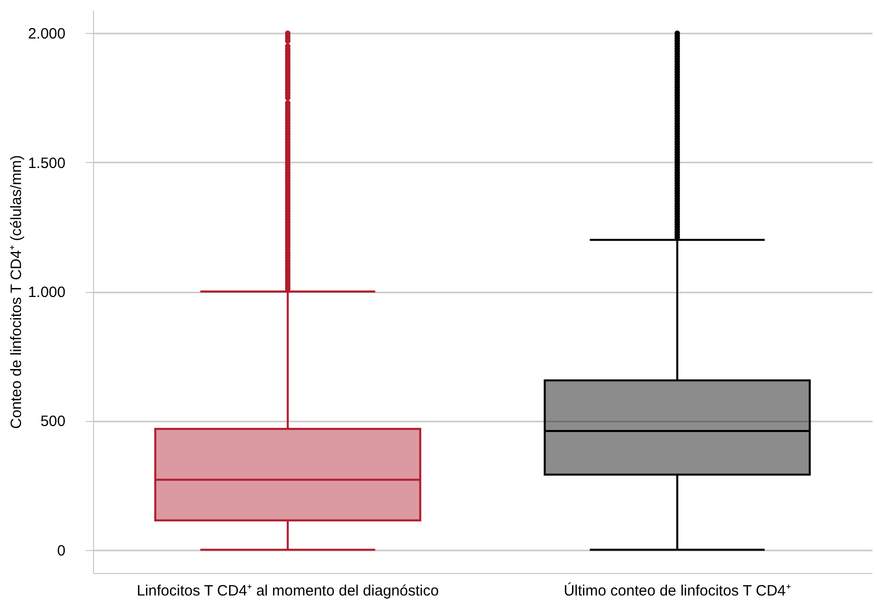 This screenshot has height=603, width=877. What do you see at coordinates (61, 551) in the screenshot?
I see `y-tick-label: 0` at bounding box center [61, 551].